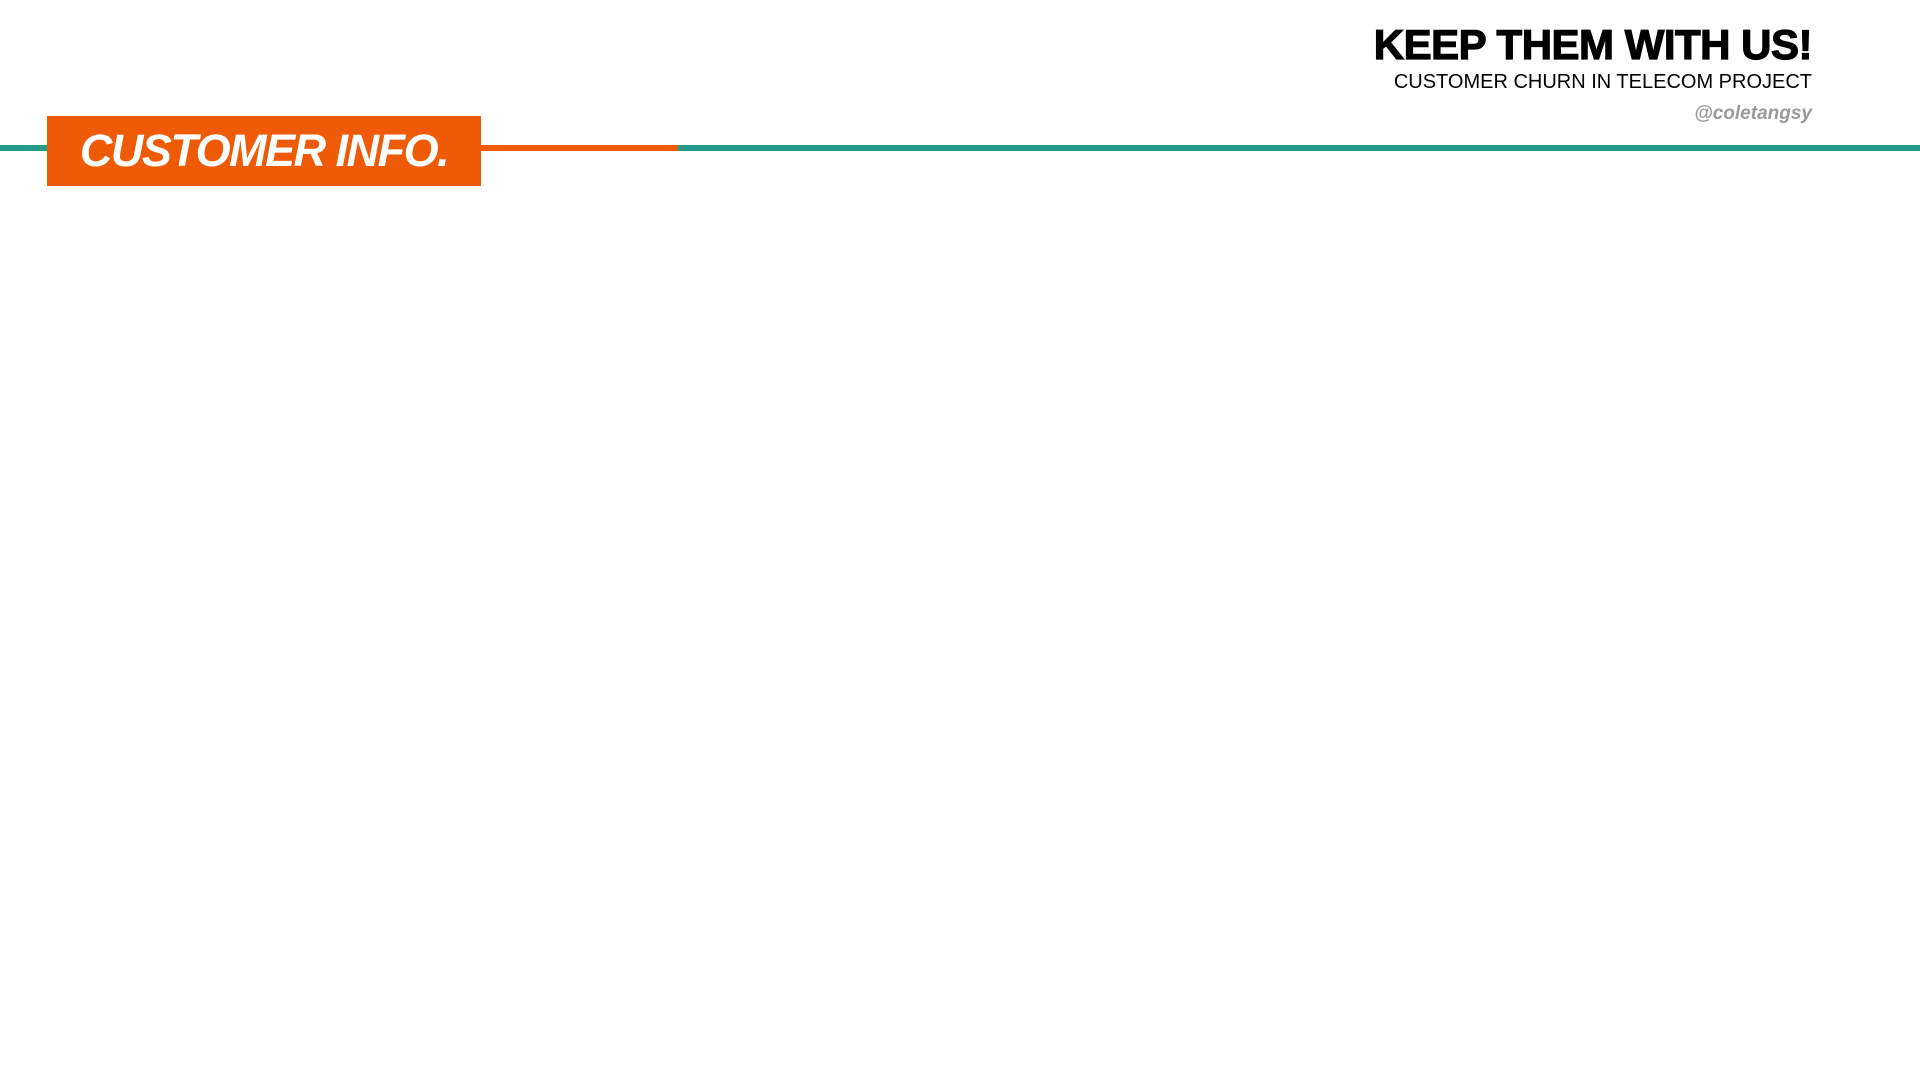 The width and height of the screenshot is (1920, 1080). Describe the element at coordinates (1593, 44) in the screenshot. I see `project-title: KEEP THEM WITH US!` at that location.